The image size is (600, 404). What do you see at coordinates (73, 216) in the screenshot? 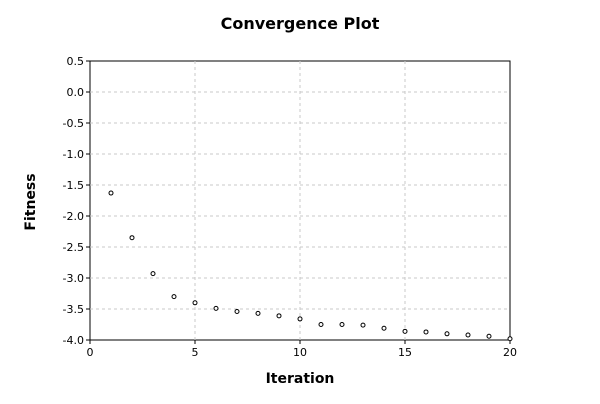
I see `y-tick-label: -2.0` at bounding box center [73, 216].